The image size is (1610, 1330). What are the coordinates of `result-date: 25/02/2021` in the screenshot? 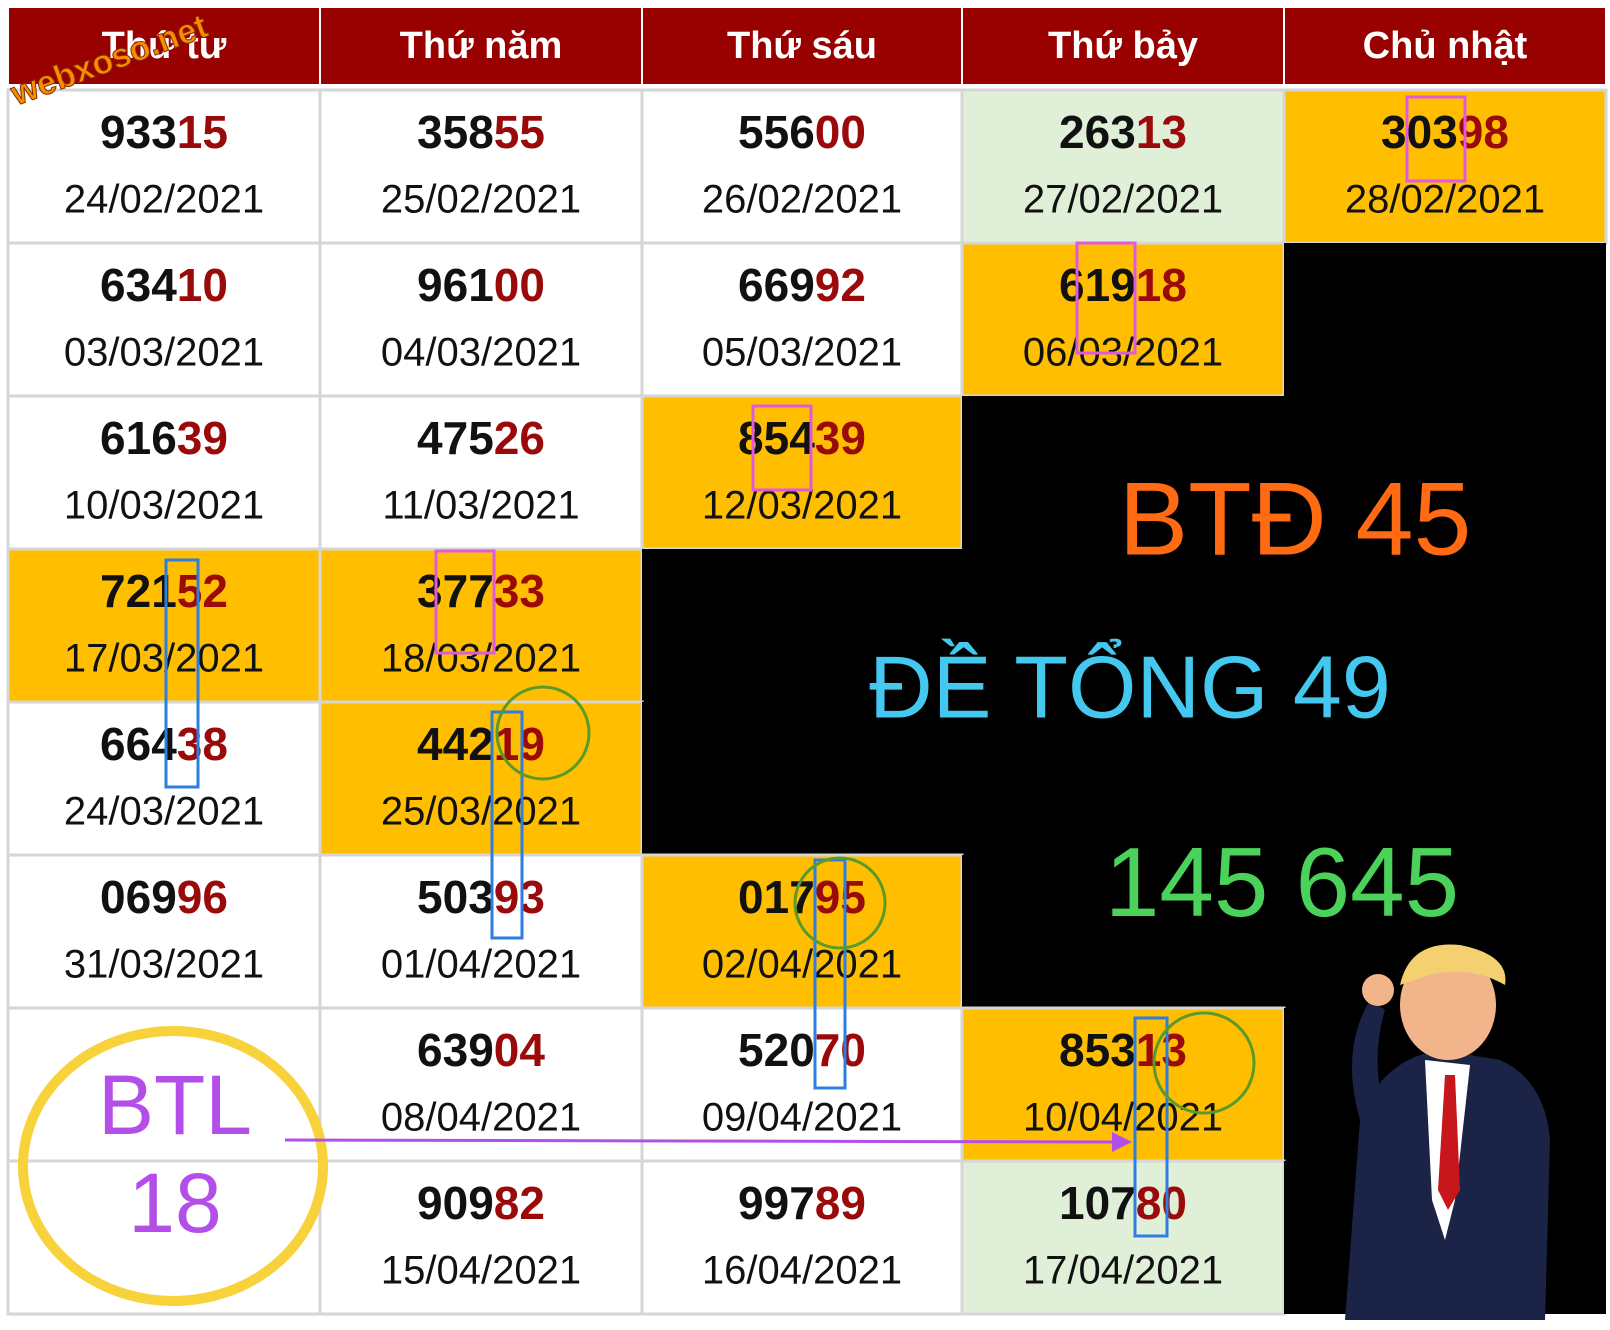 It's located at (481, 200).